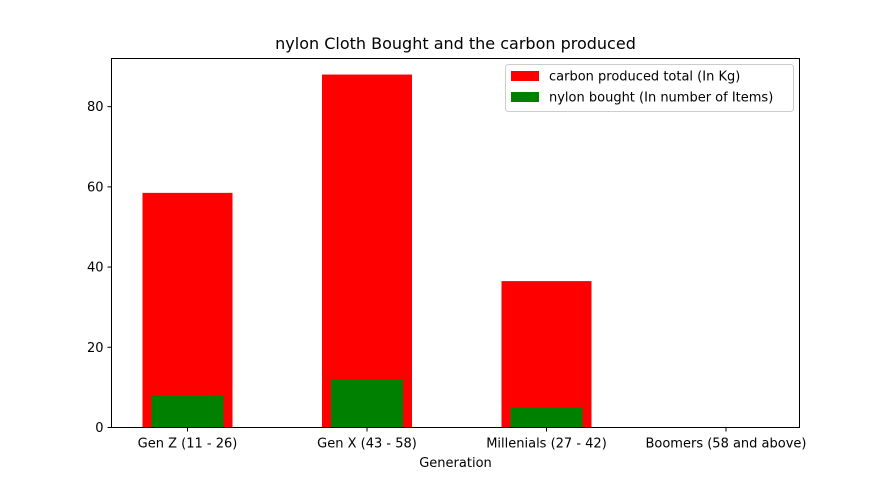 The height and width of the screenshot is (480, 890). What do you see at coordinates (725, 444) in the screenshot?
I see `x-tick-label: Boomers (58 and above)` at bounding box center [725, 444].